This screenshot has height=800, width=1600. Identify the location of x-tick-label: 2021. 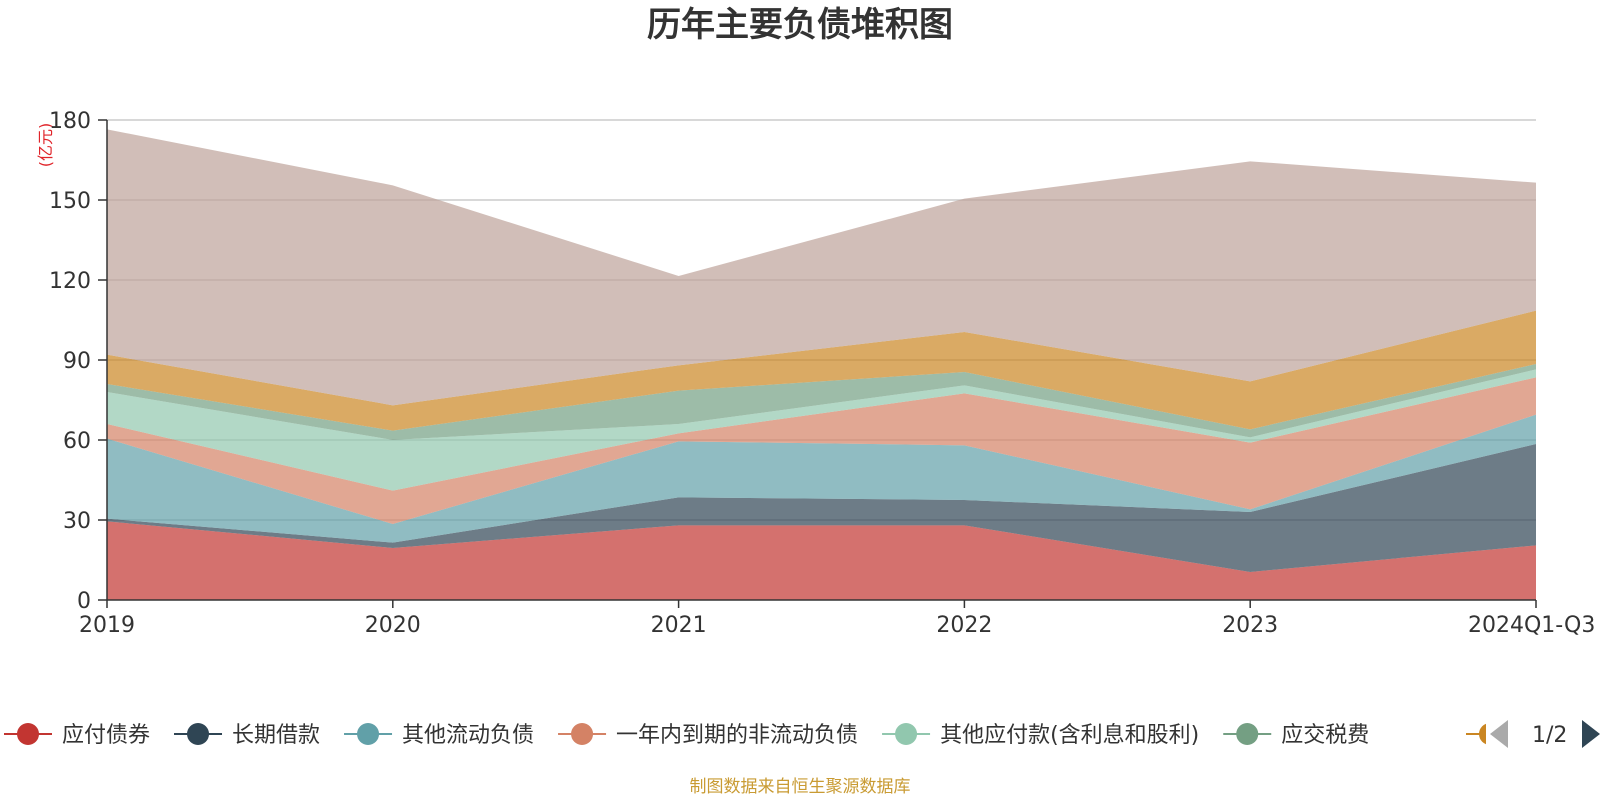
(679, 625).